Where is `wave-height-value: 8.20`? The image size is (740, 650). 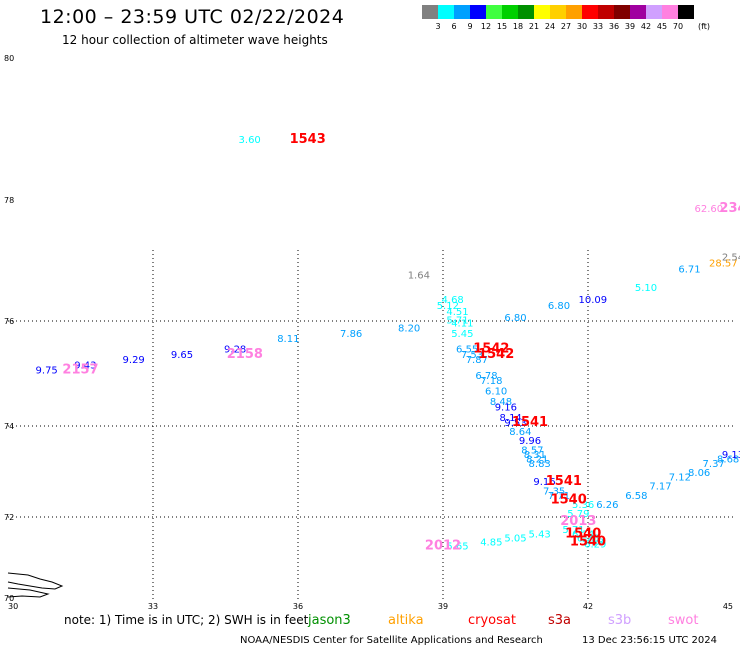 wave-height-value: 8.20 is located at coordinates (409, 329).